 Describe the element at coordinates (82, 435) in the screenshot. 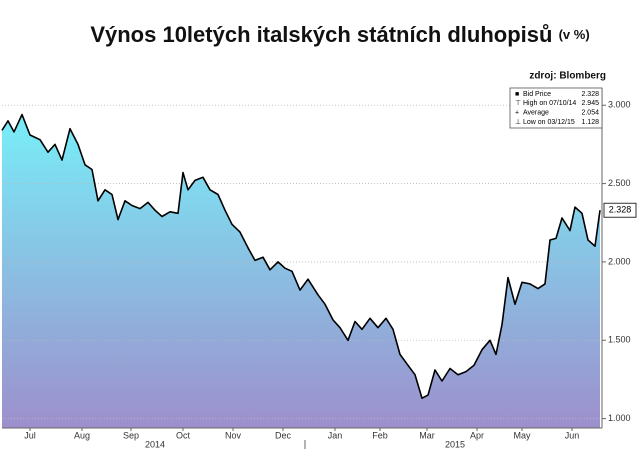

I see `x-tick-label: Aug` at that location.